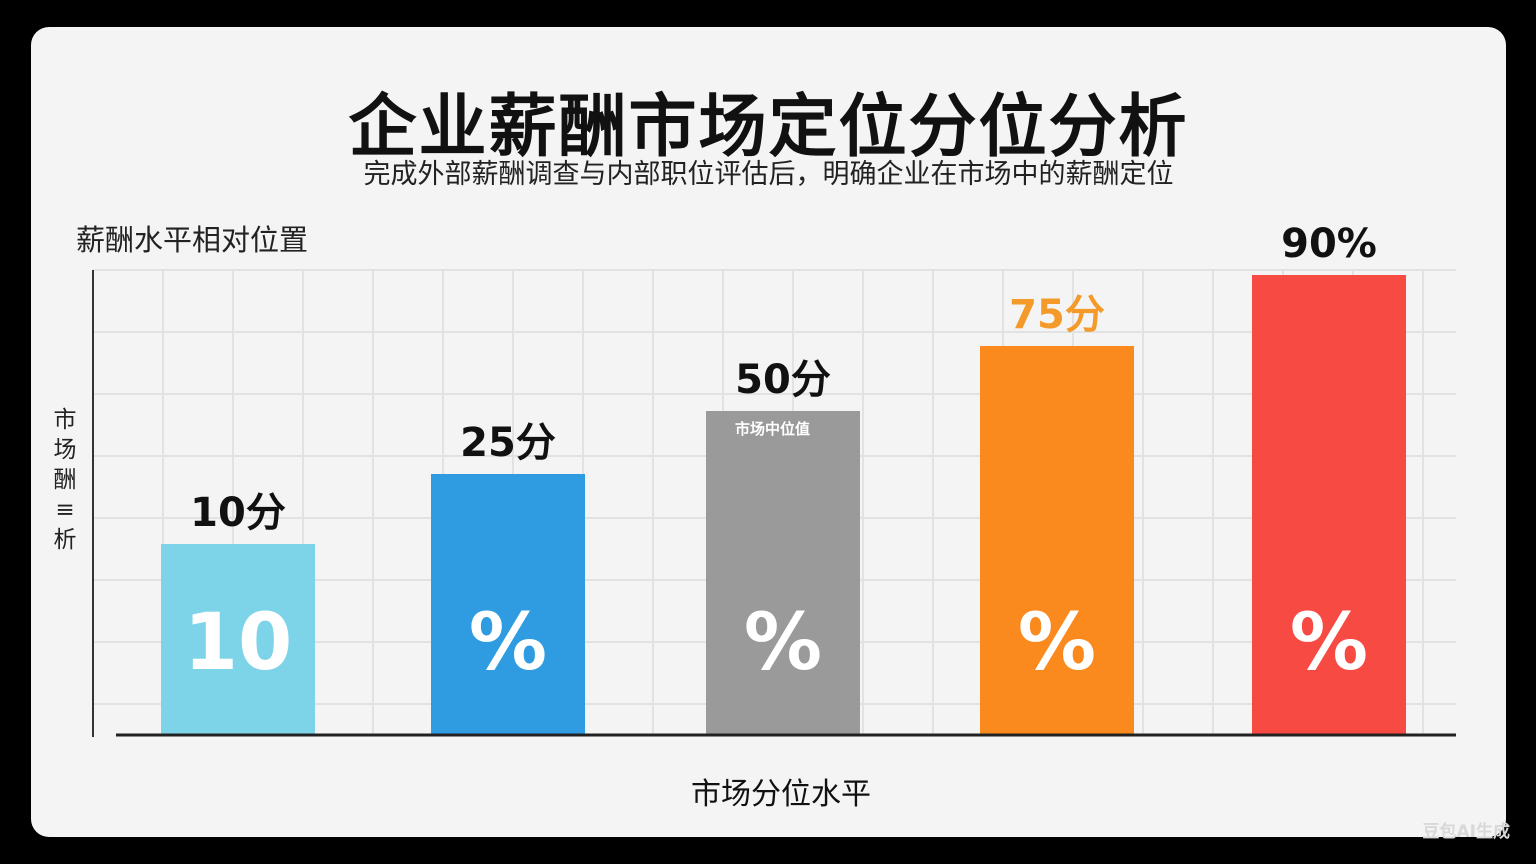 This screenshot has height=864, width=1536. I want to click on y-axis-title: 薪酬水平相对位置, so click(192, 240).